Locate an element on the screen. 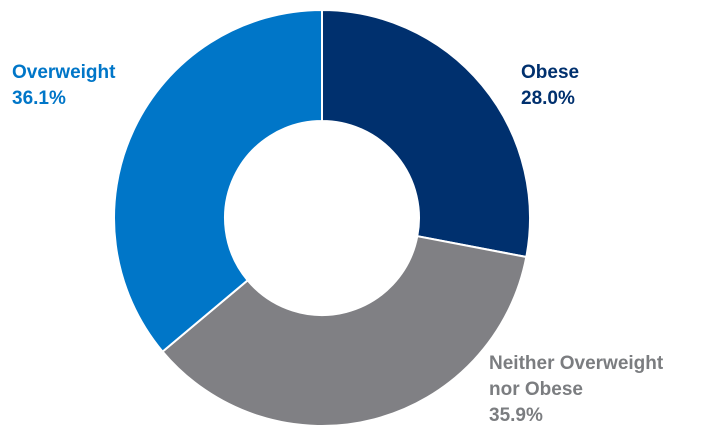  slice-label-overweight-value: 36.1% is located at coordinates (39, 98).